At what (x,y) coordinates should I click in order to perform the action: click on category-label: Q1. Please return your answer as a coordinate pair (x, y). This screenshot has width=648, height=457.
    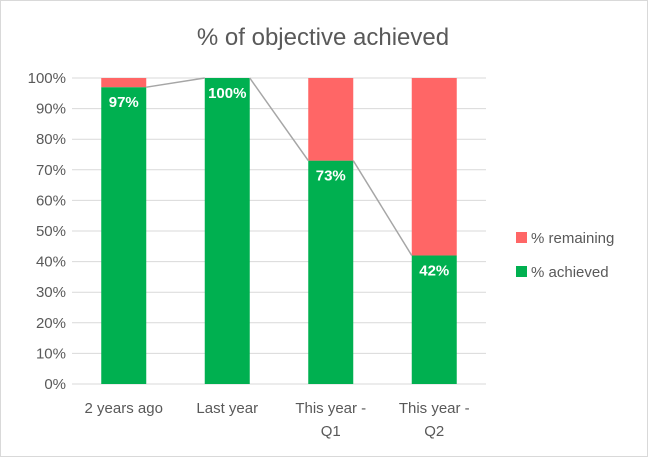
    Looking at the image, I should click on (331, 431).